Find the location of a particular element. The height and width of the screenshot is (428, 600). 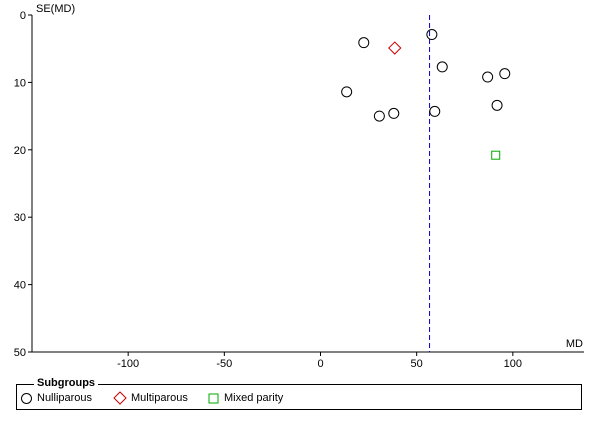

diamond-marker-icon is located at coordinates (120, 398).